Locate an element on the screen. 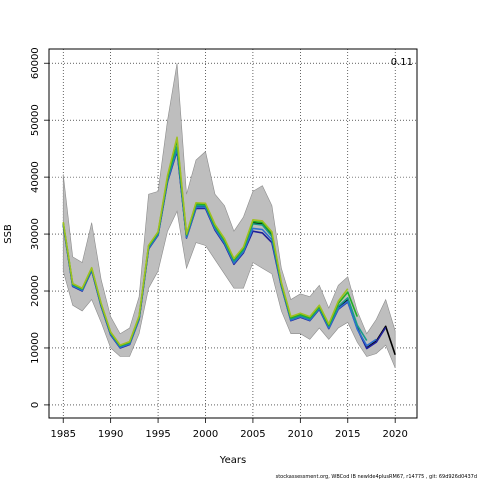  y-axis-title: SSB is located at coordinates (8, 234).